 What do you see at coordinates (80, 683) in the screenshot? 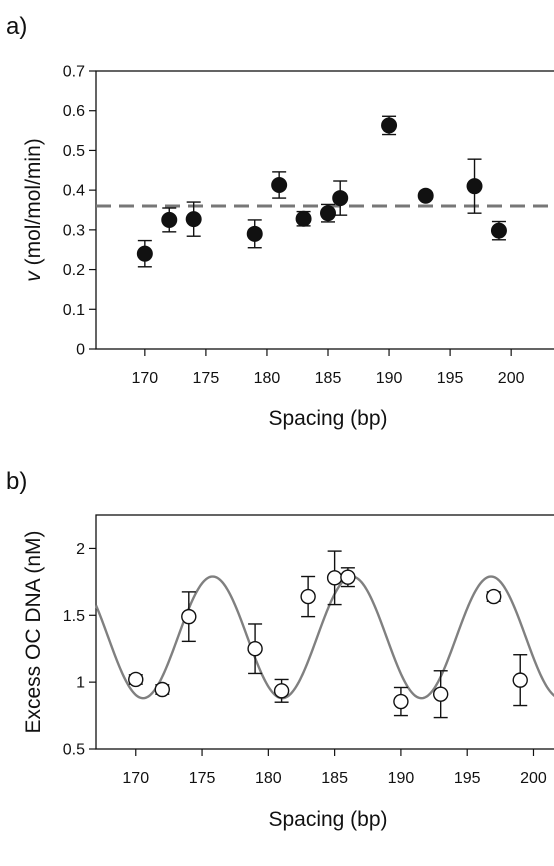
I see `y-tick-label: 1` at bounding box center [80, 683].